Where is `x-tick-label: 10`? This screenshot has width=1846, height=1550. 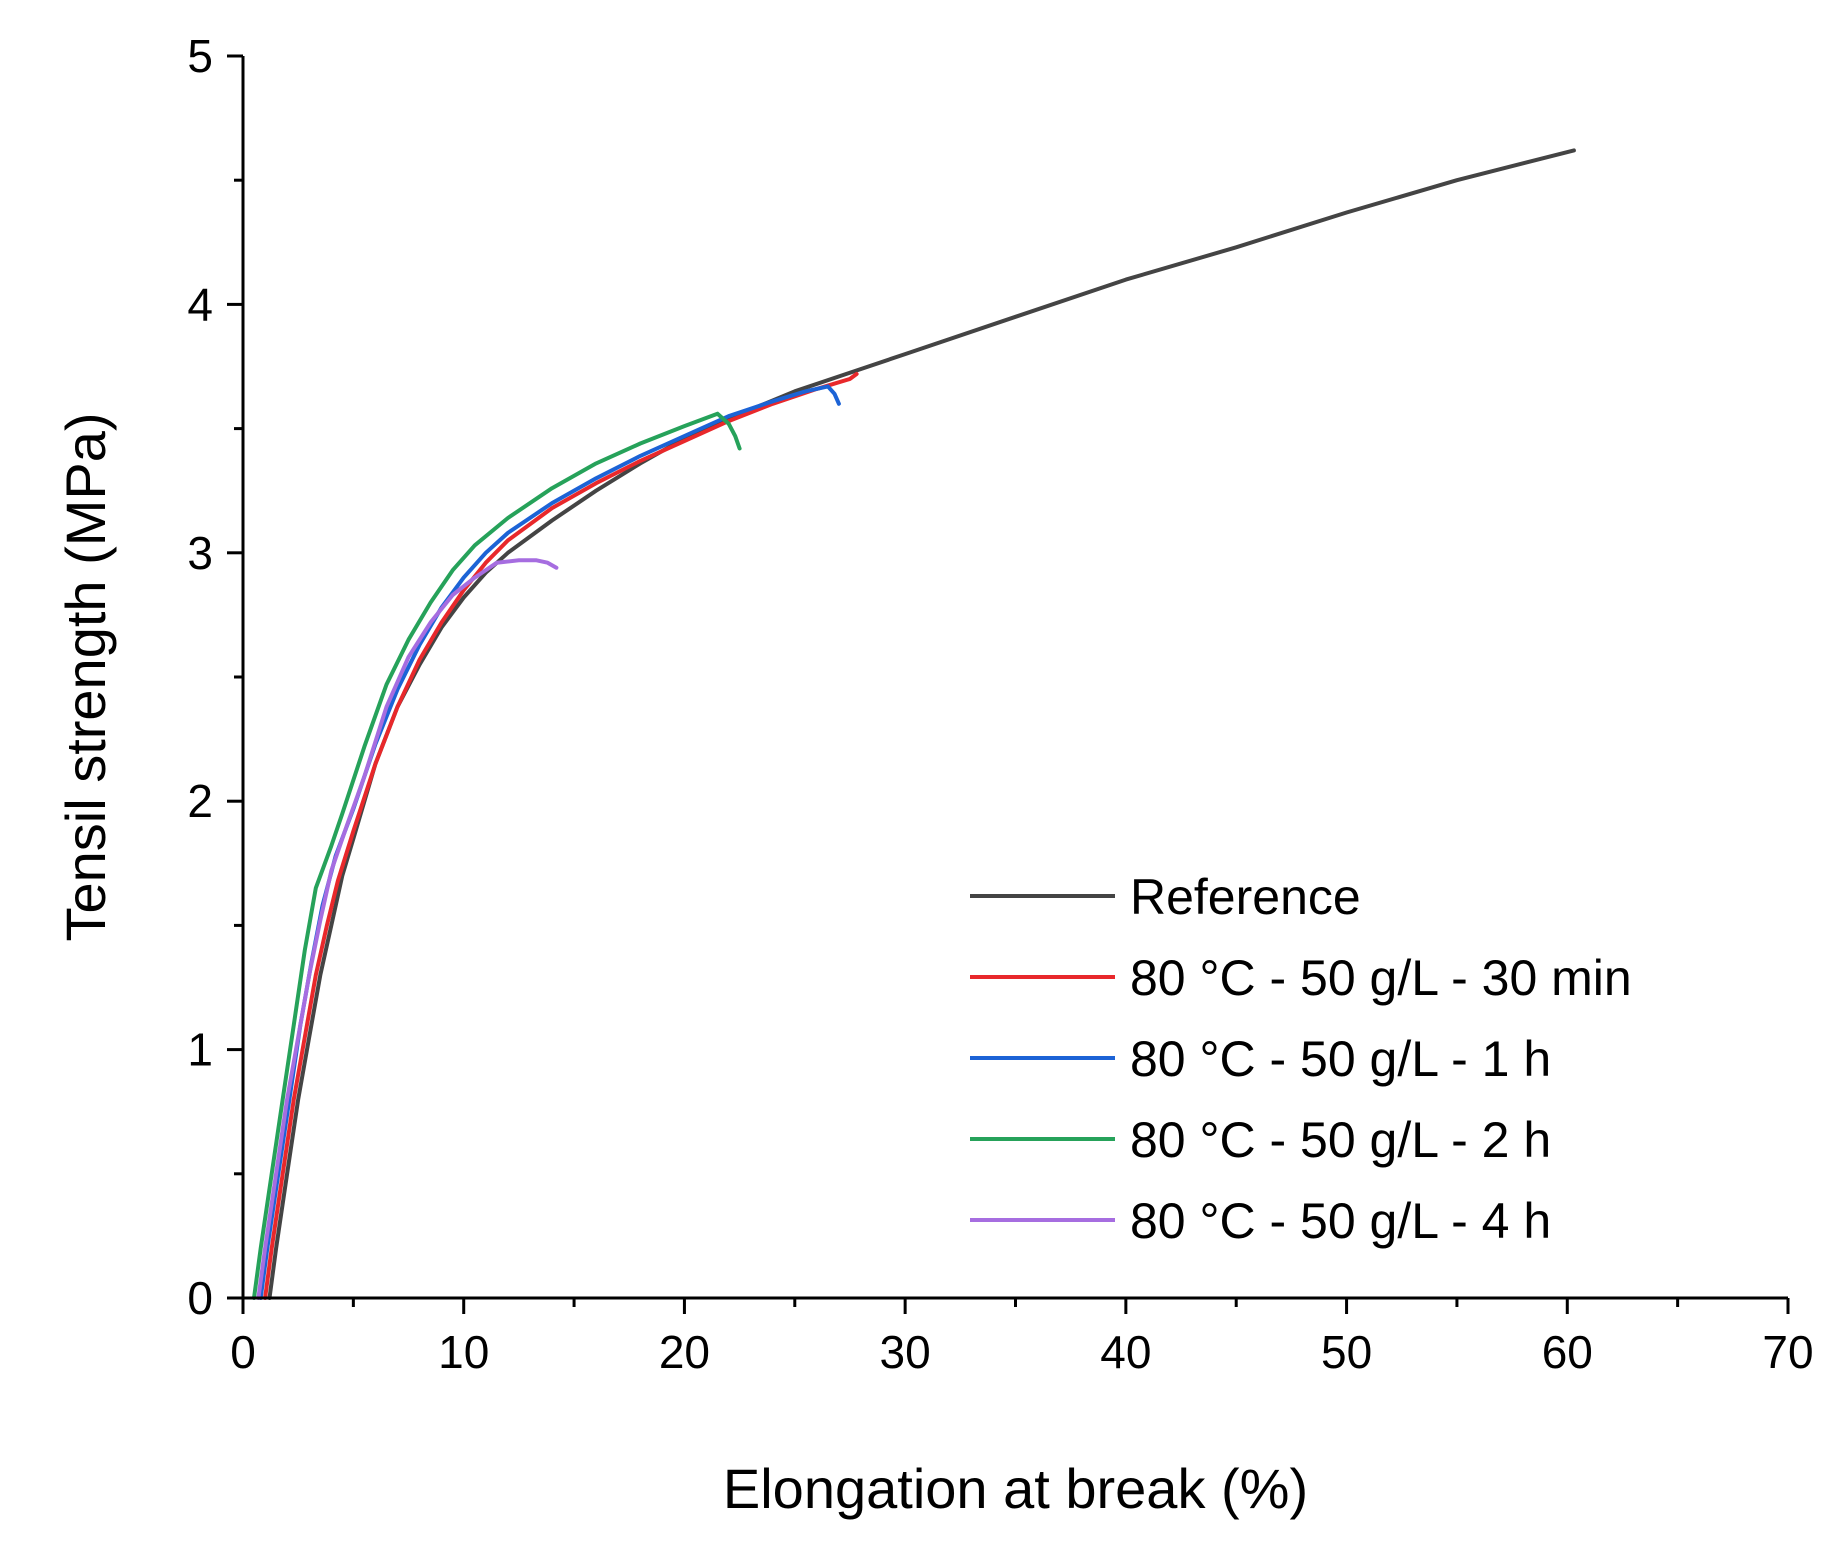
x-tick-label: 10 is located at coordinates (463, 1352).